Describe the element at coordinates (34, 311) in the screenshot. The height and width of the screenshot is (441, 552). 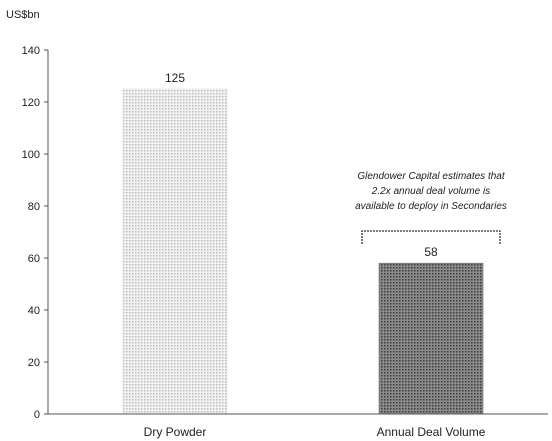
I see `y-tick-label: 40` at that location.